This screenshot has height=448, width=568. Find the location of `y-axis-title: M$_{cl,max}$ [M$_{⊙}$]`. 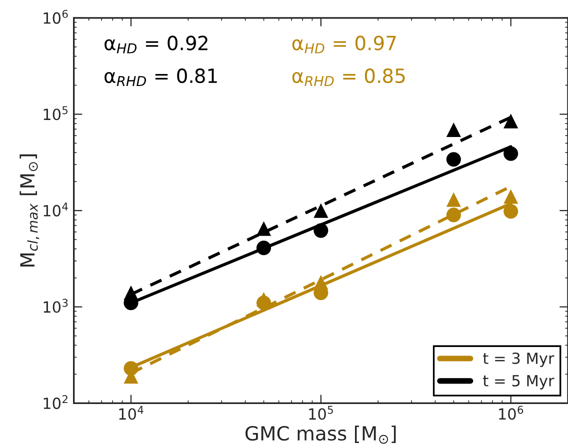

y-axis-title: M$_{cl,max}$ [M$_{⊙}$] is located at coordinates (30, 210).